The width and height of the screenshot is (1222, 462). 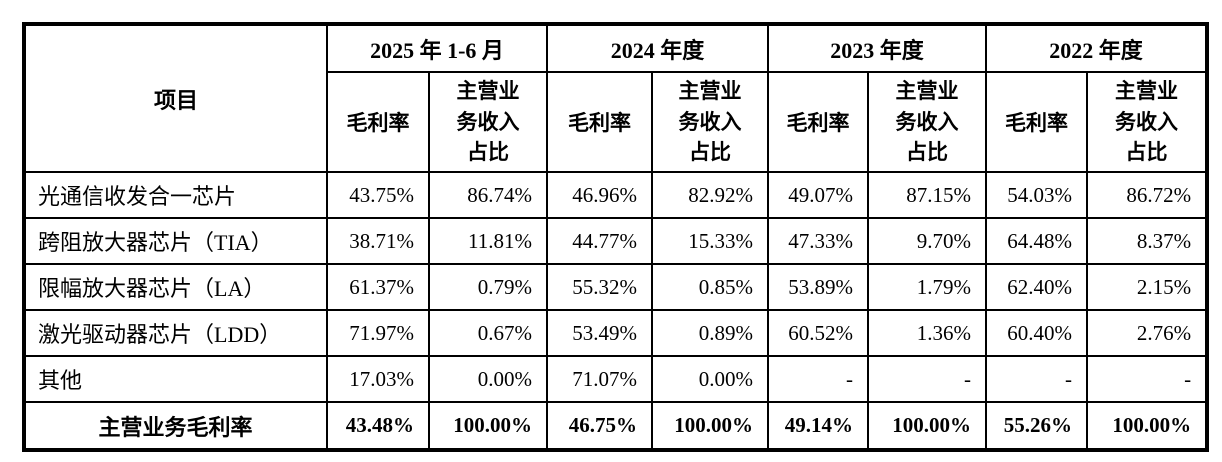 What do you see at coordinates (1037, 426) in the screenshot?
I see `cell-value: 55.26%` at bounding box center [1037, 426].